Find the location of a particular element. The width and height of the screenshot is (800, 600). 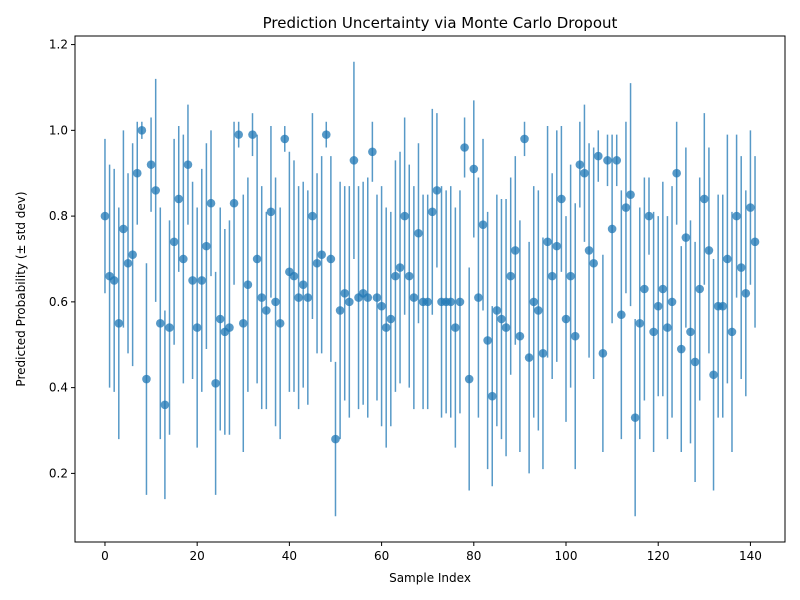

x-tick-label: 0 is located at coordinates (105, 556).